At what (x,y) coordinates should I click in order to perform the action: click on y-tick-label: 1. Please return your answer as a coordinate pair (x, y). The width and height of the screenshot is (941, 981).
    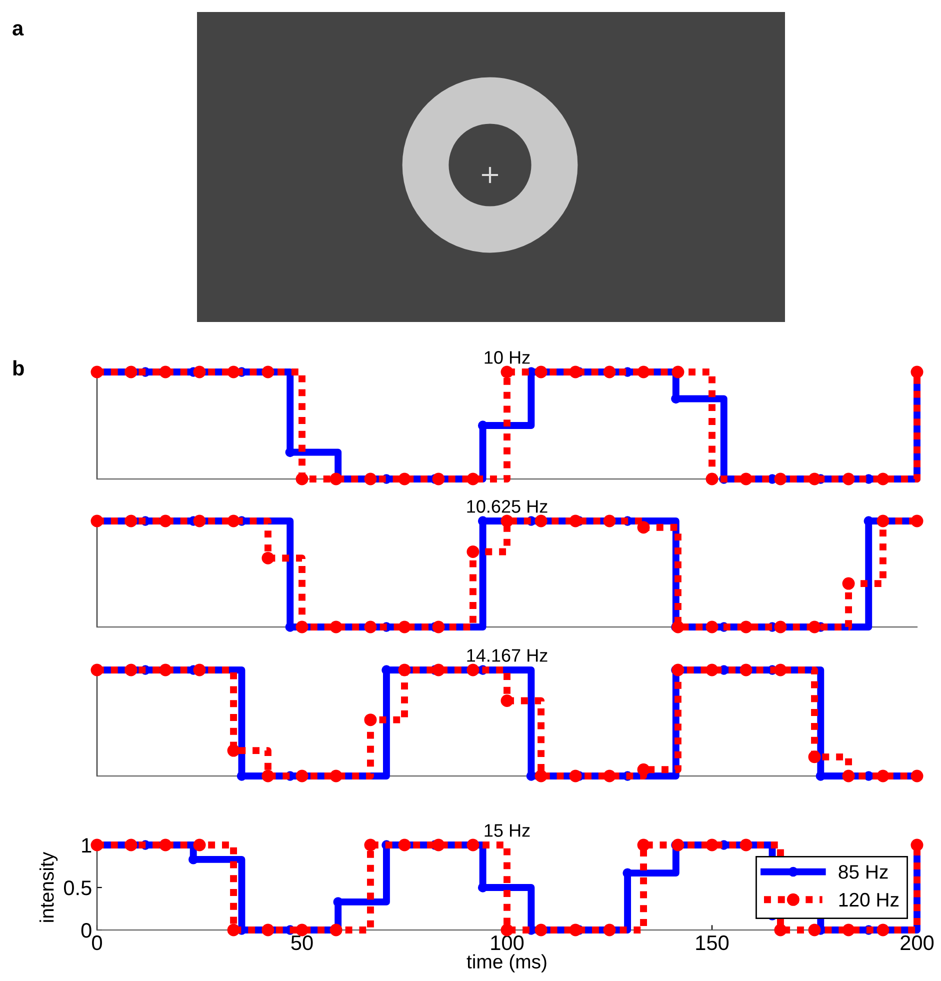
    Looking at the image, I should click on (87, 845).